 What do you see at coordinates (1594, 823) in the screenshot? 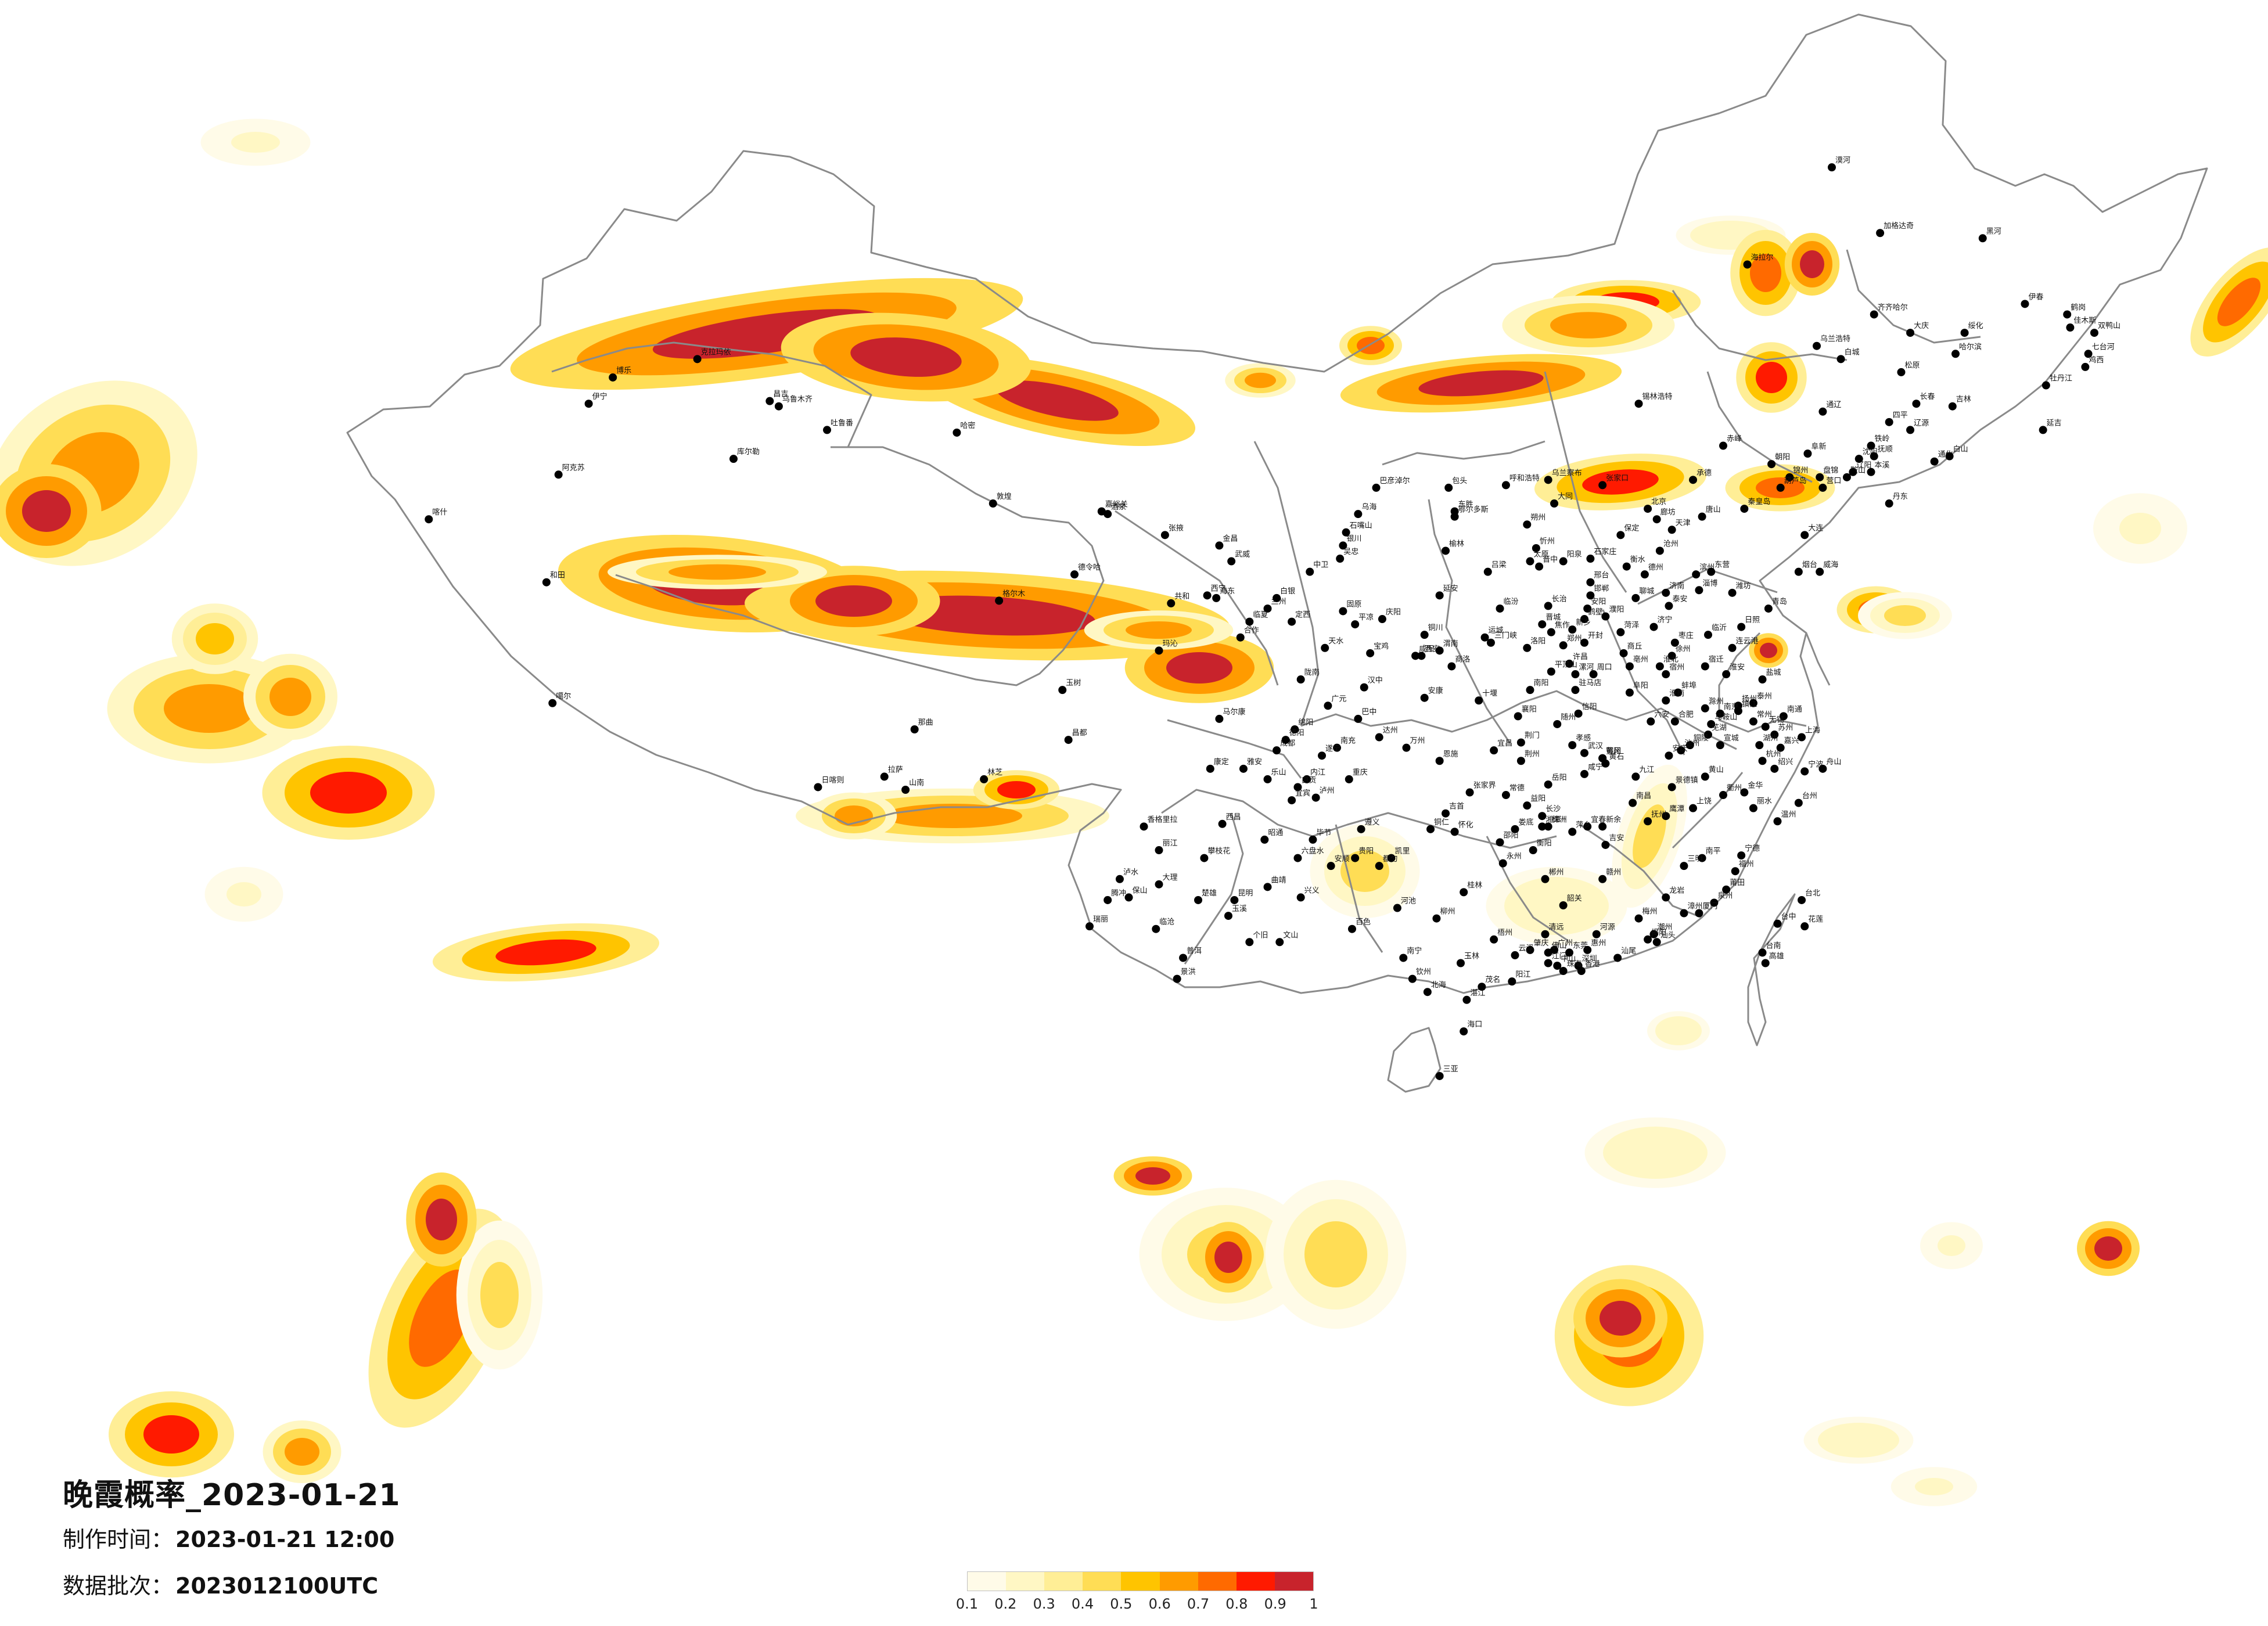
I see `city-marker: 宜春` at bounding box center [1594, 823].